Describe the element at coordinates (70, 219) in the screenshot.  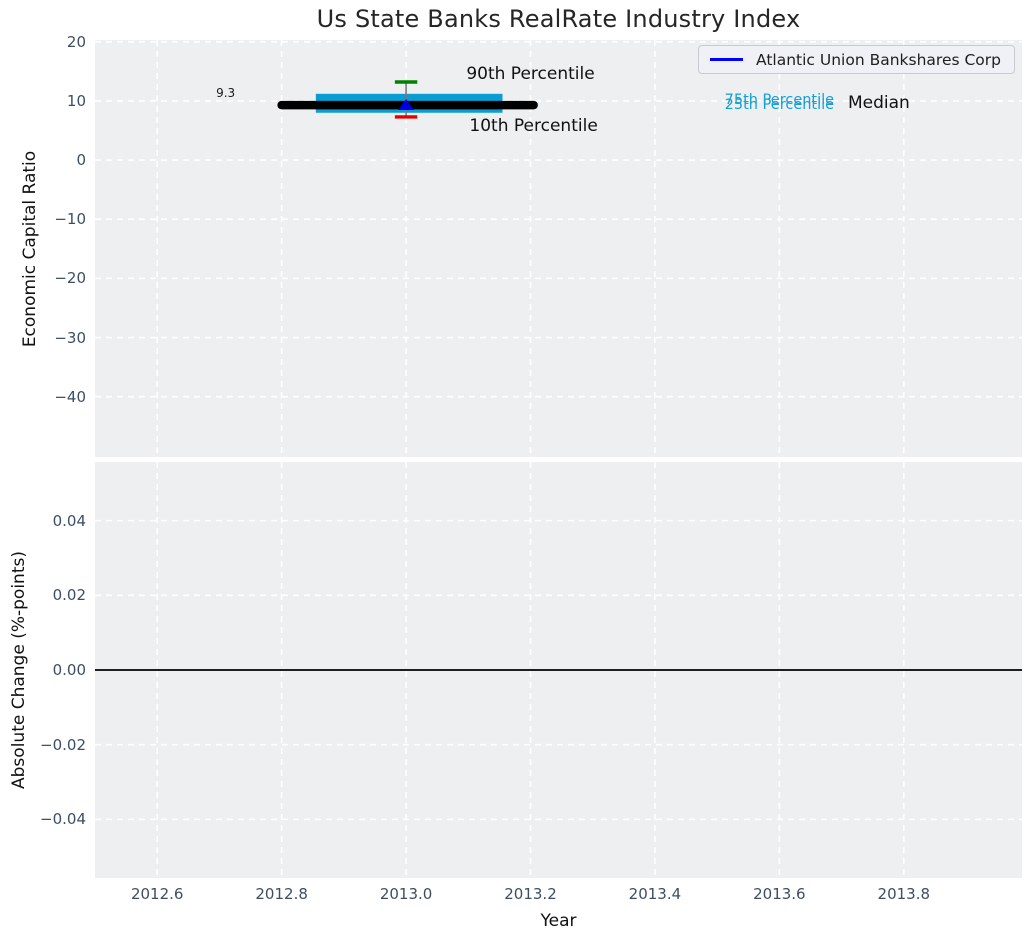
I see `y-tick-label: −10` at that location.